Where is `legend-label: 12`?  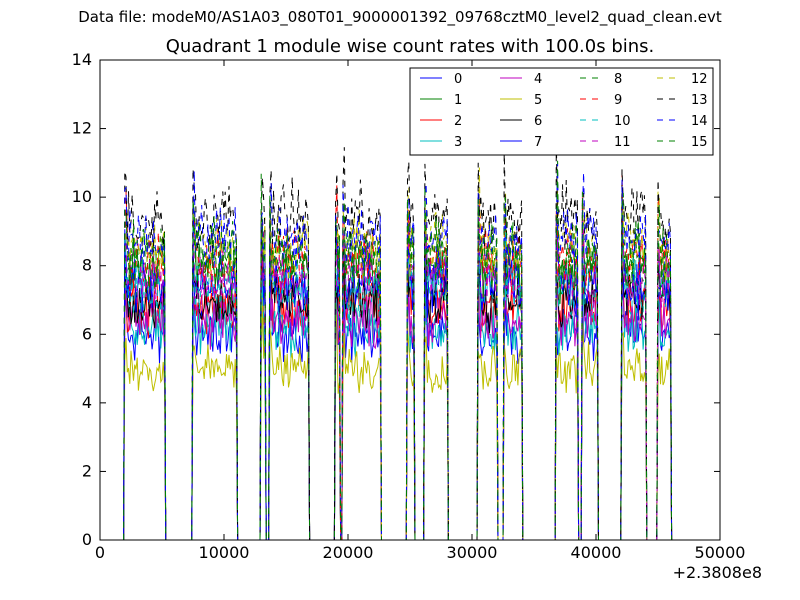
legend-label: 12 is located at coordinates (699, 79).